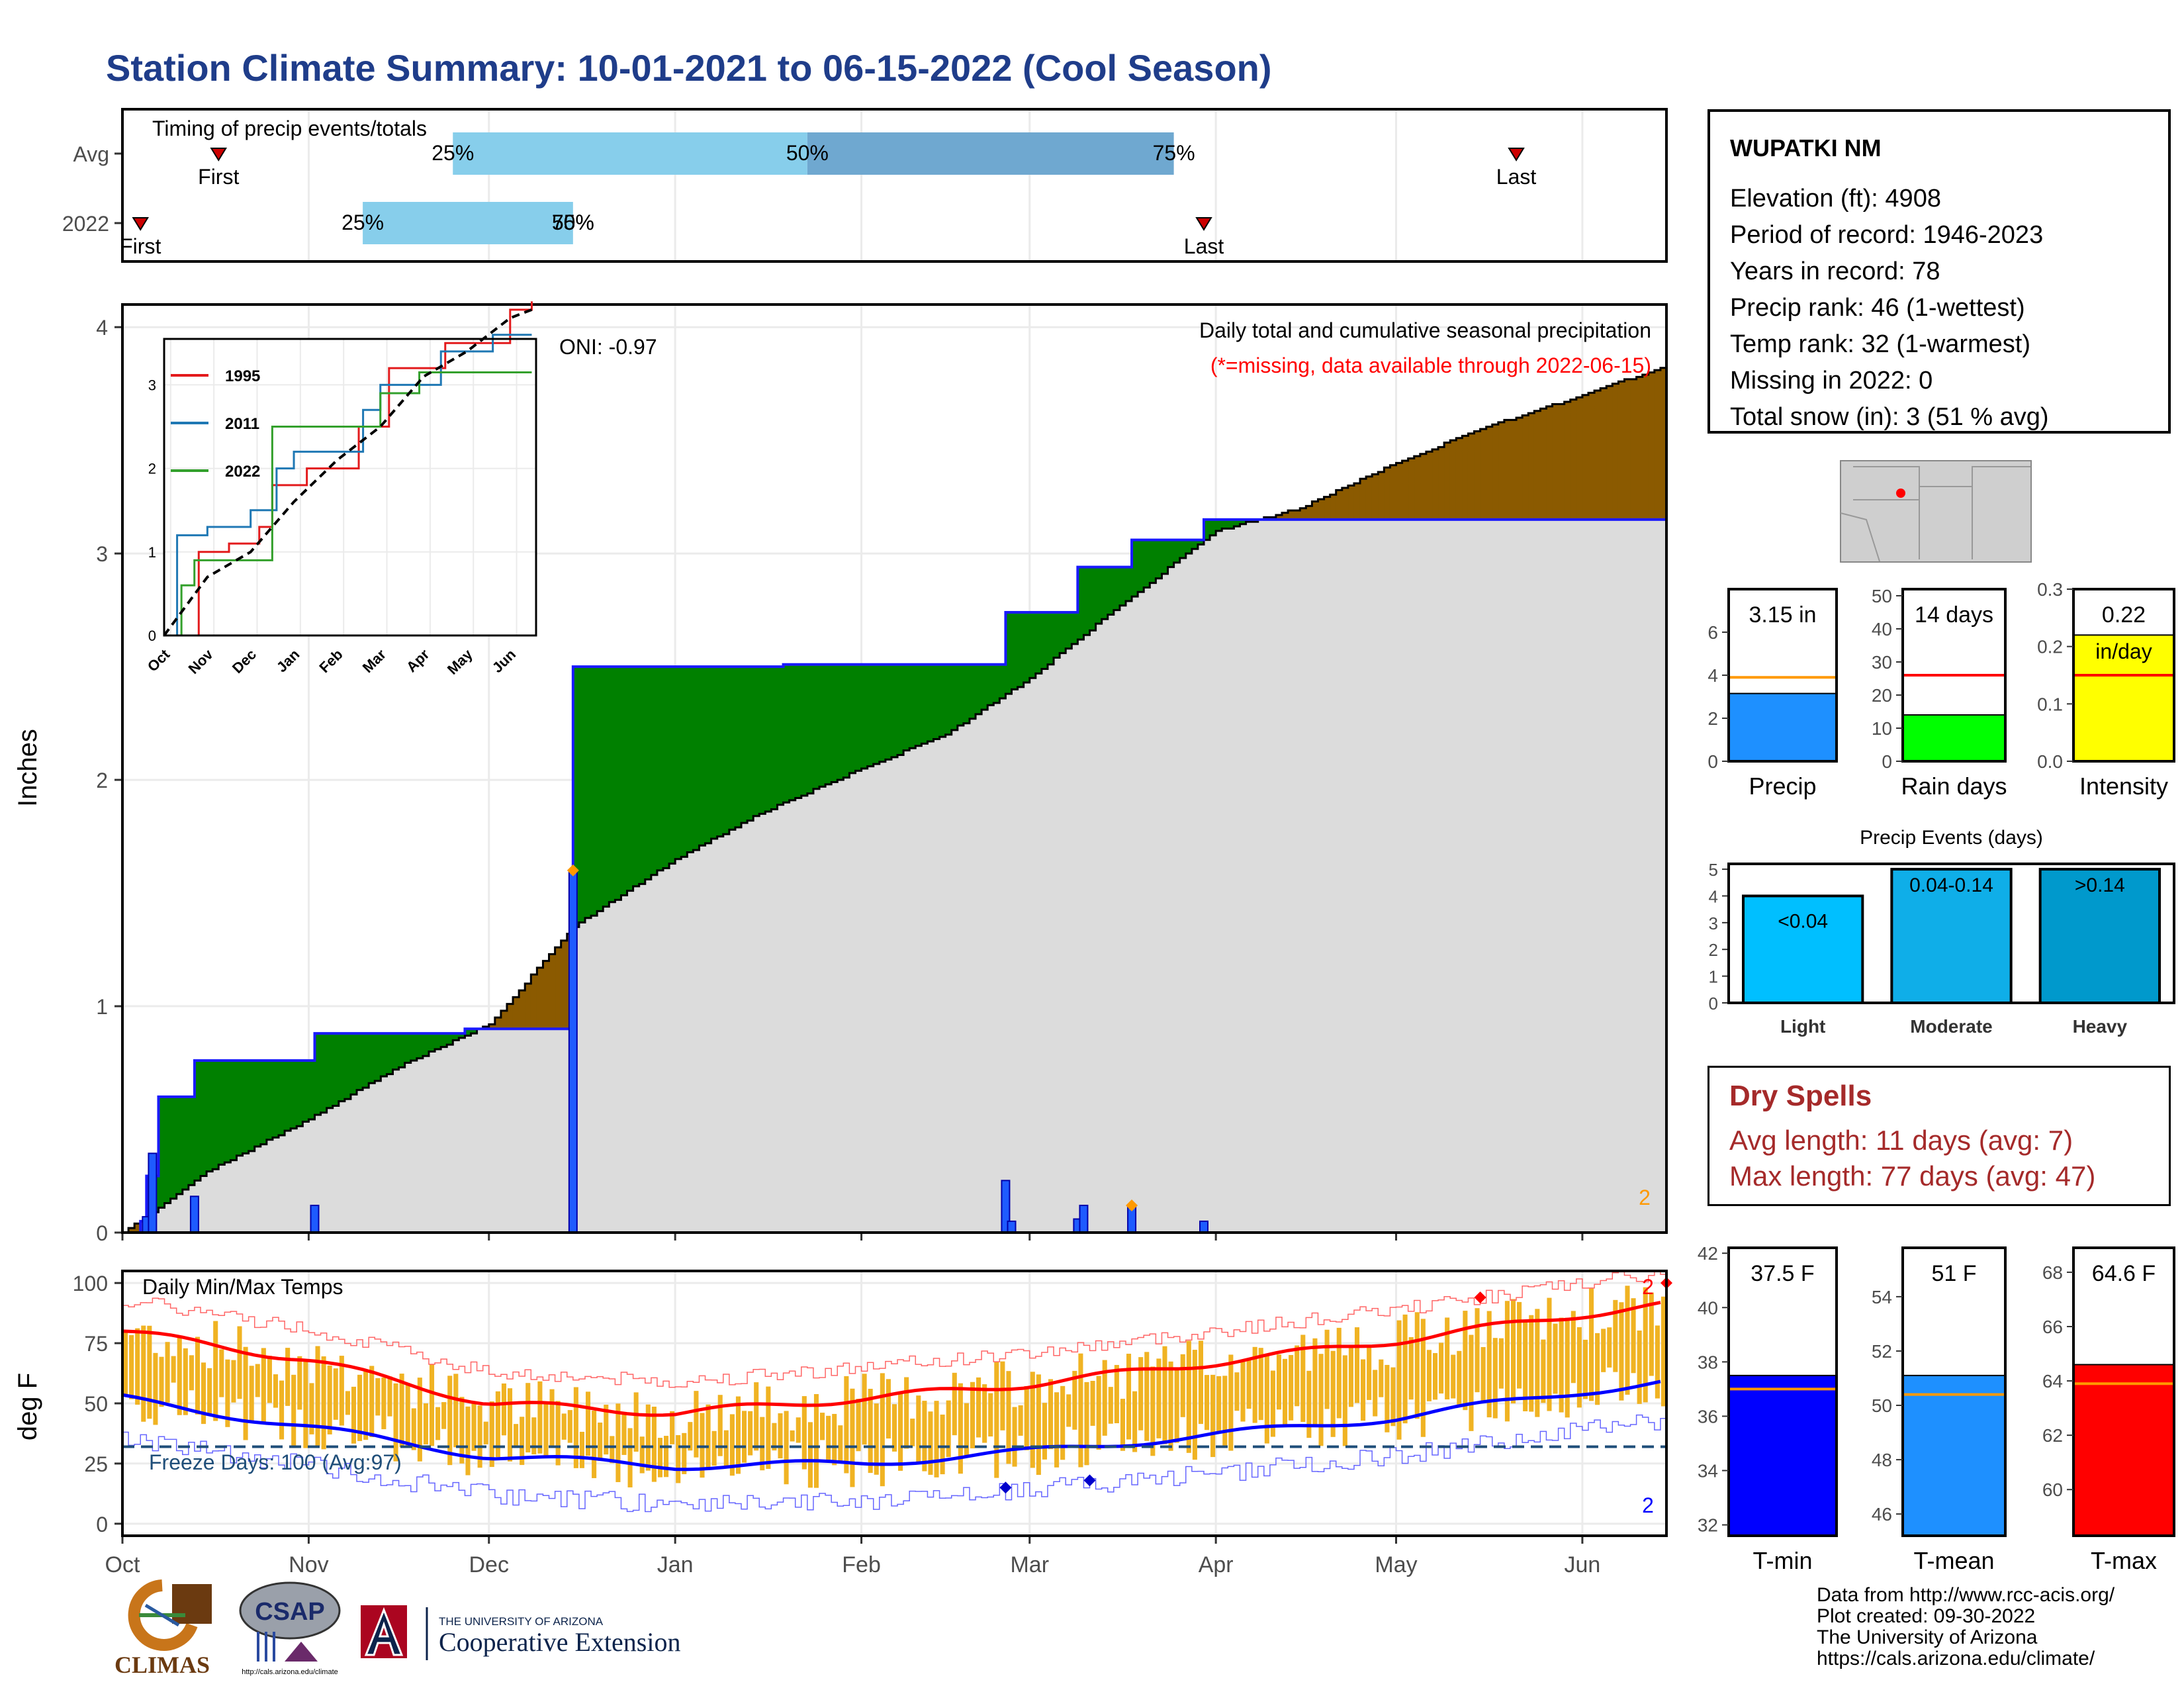 The width and height of the screenshot is (2184, 1688). Describe the element at coordinates (1835, 198) in the screenshot. I see `station-elevation: Elevation (ft): 4908` at that location.